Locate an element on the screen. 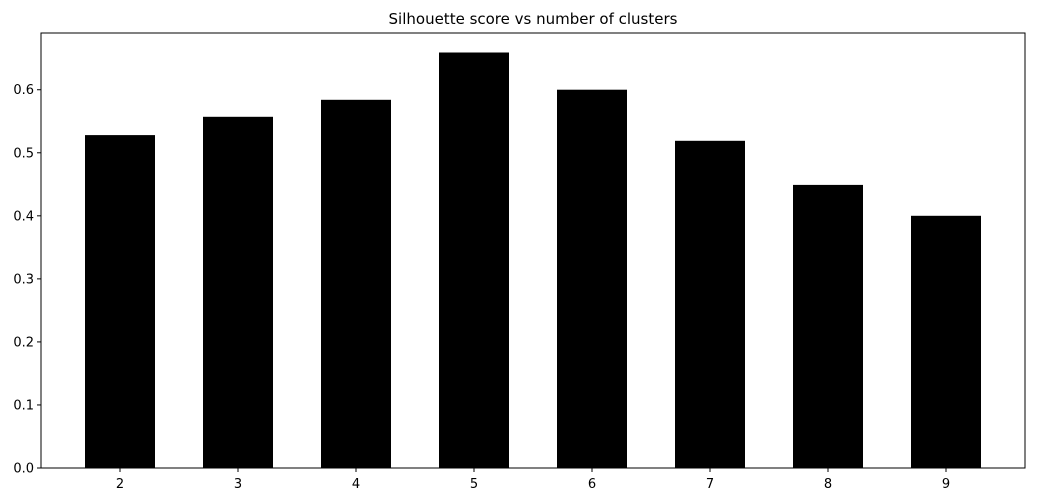  chart-title: Silhouette score vs number of clusters is located at coordinates (533, 19).